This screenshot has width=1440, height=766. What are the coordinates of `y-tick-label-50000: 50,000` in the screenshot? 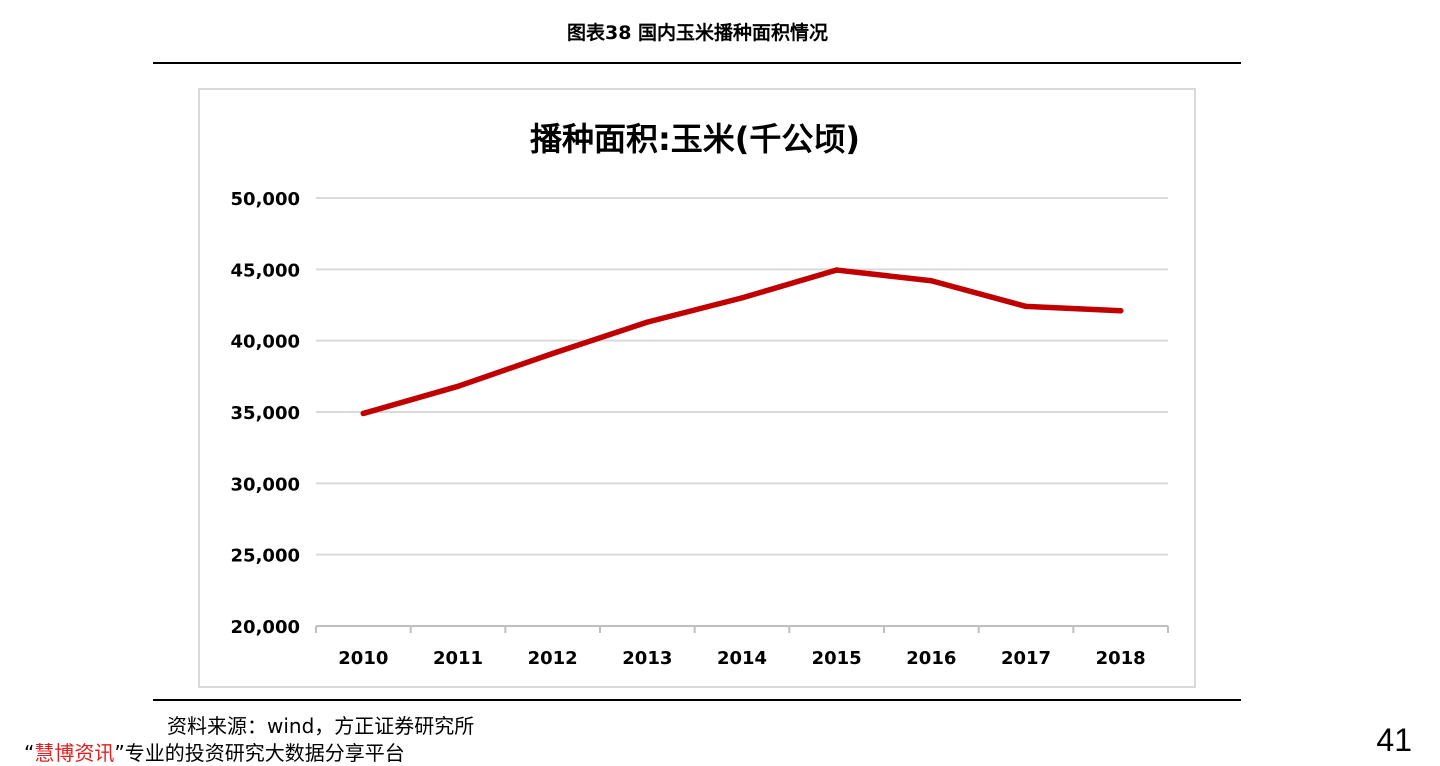 It's located at (265, 199).